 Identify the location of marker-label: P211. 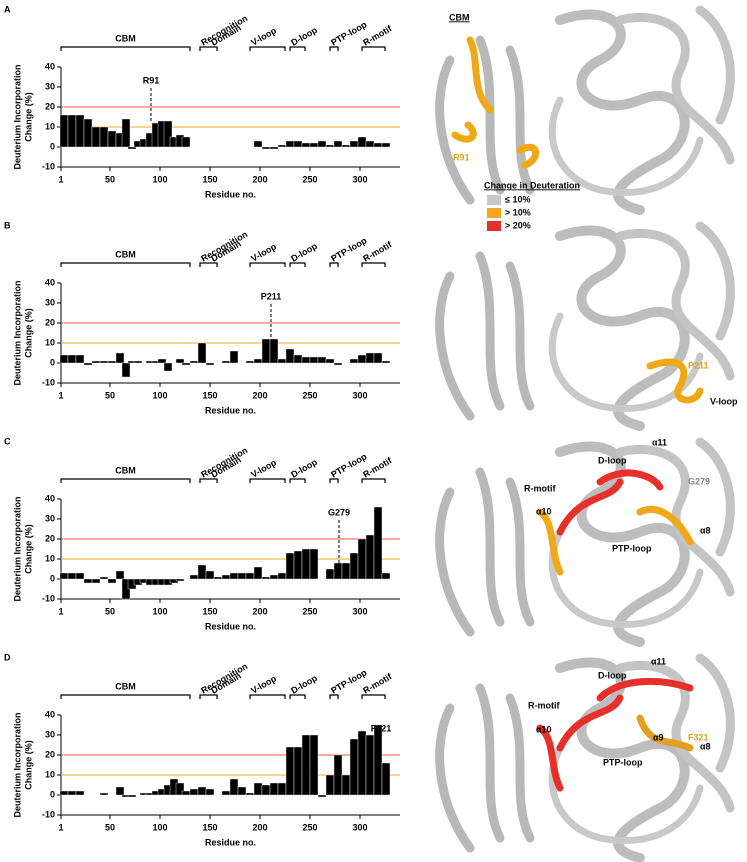
(271, 296).